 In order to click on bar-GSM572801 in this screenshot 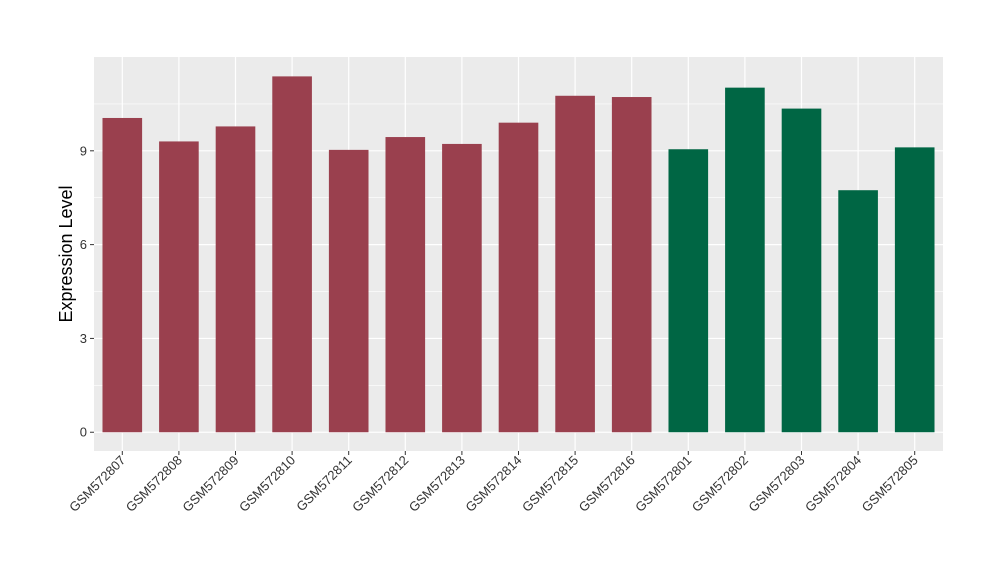, I will do `click(688, 291)`.